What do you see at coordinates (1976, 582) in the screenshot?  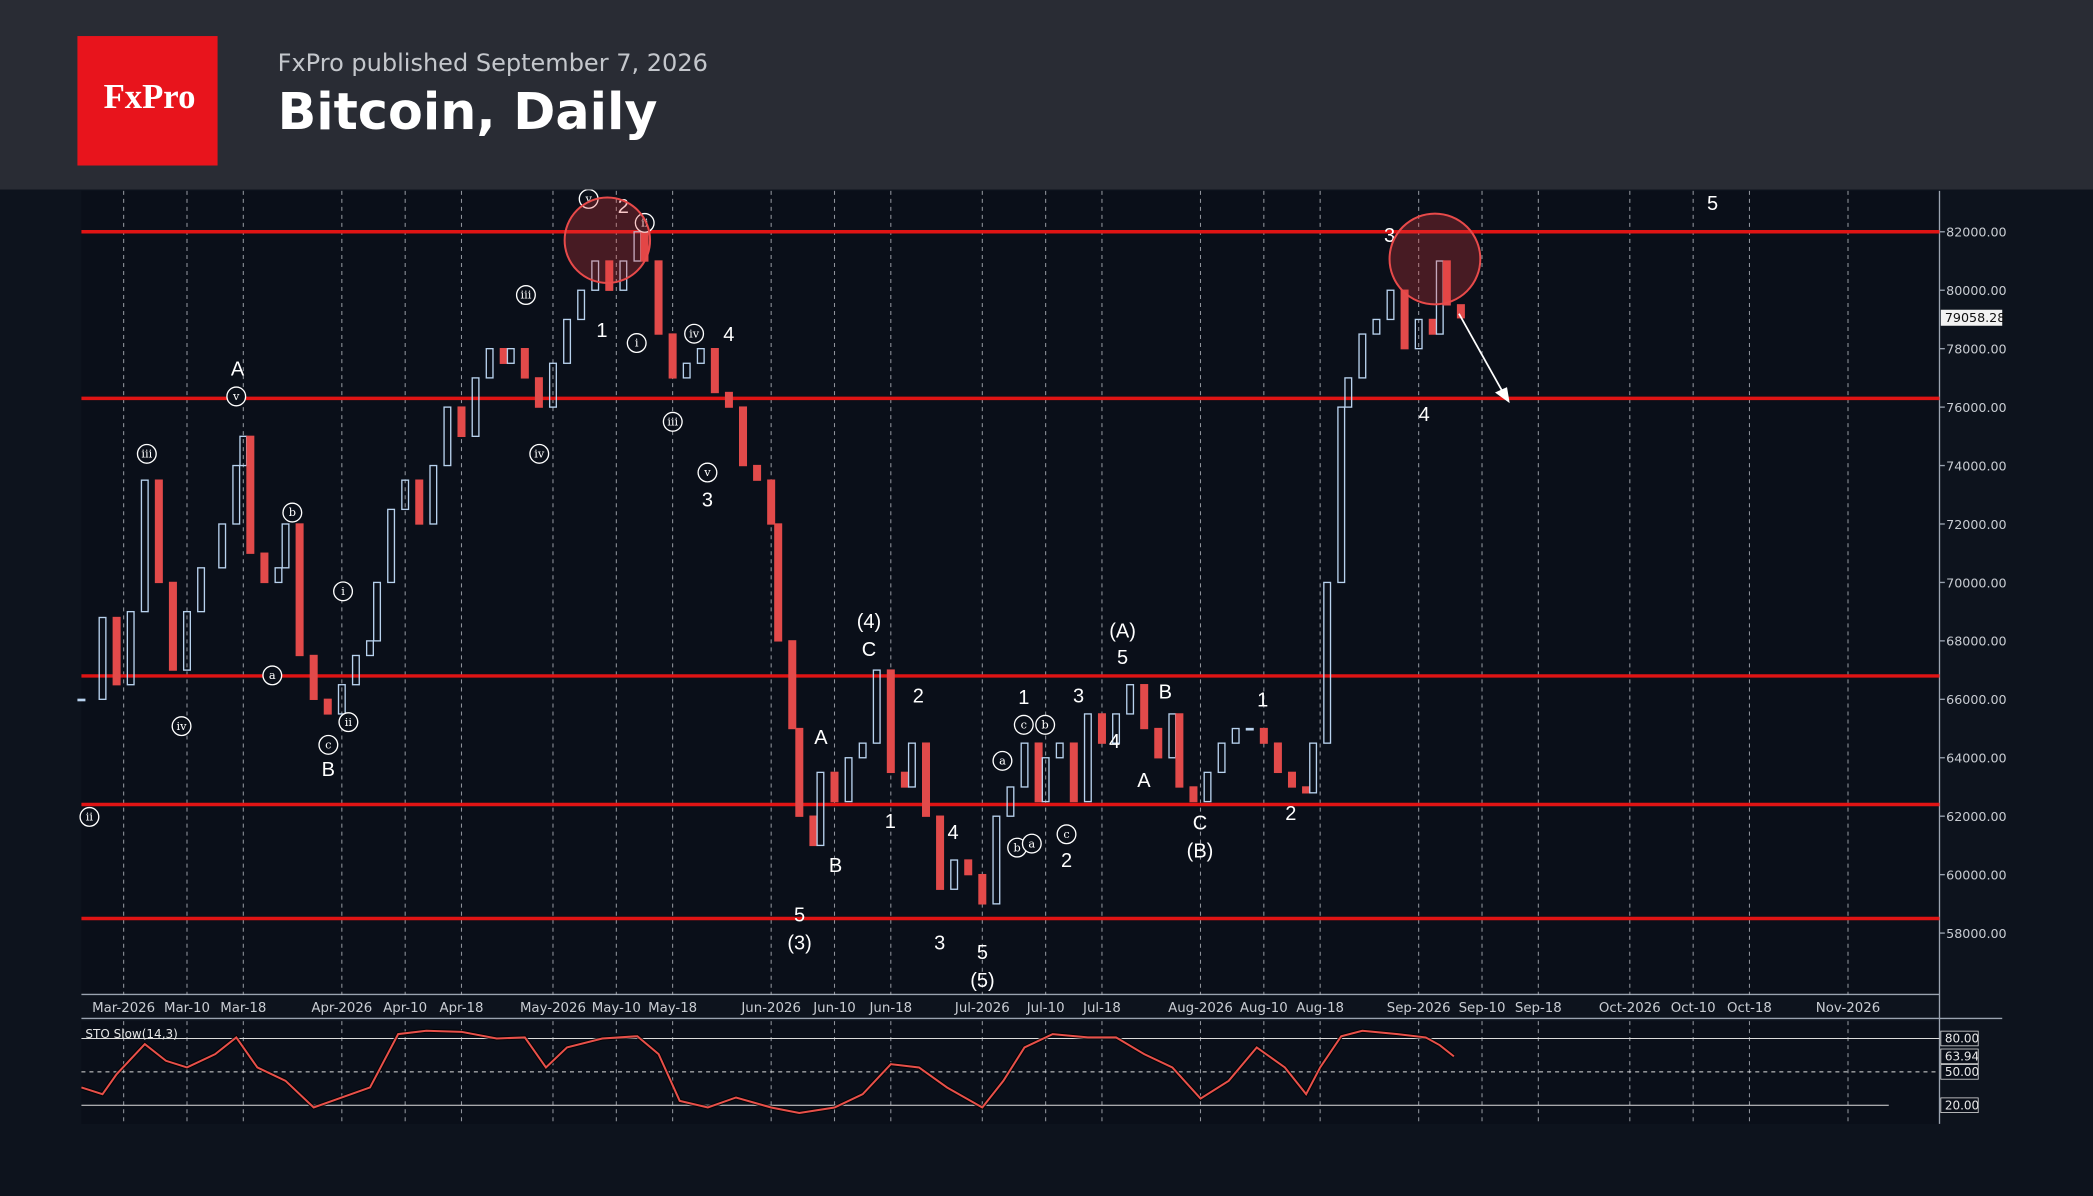 I see `y-tick-label: 70000.00` at bounding box center [1976, 582].